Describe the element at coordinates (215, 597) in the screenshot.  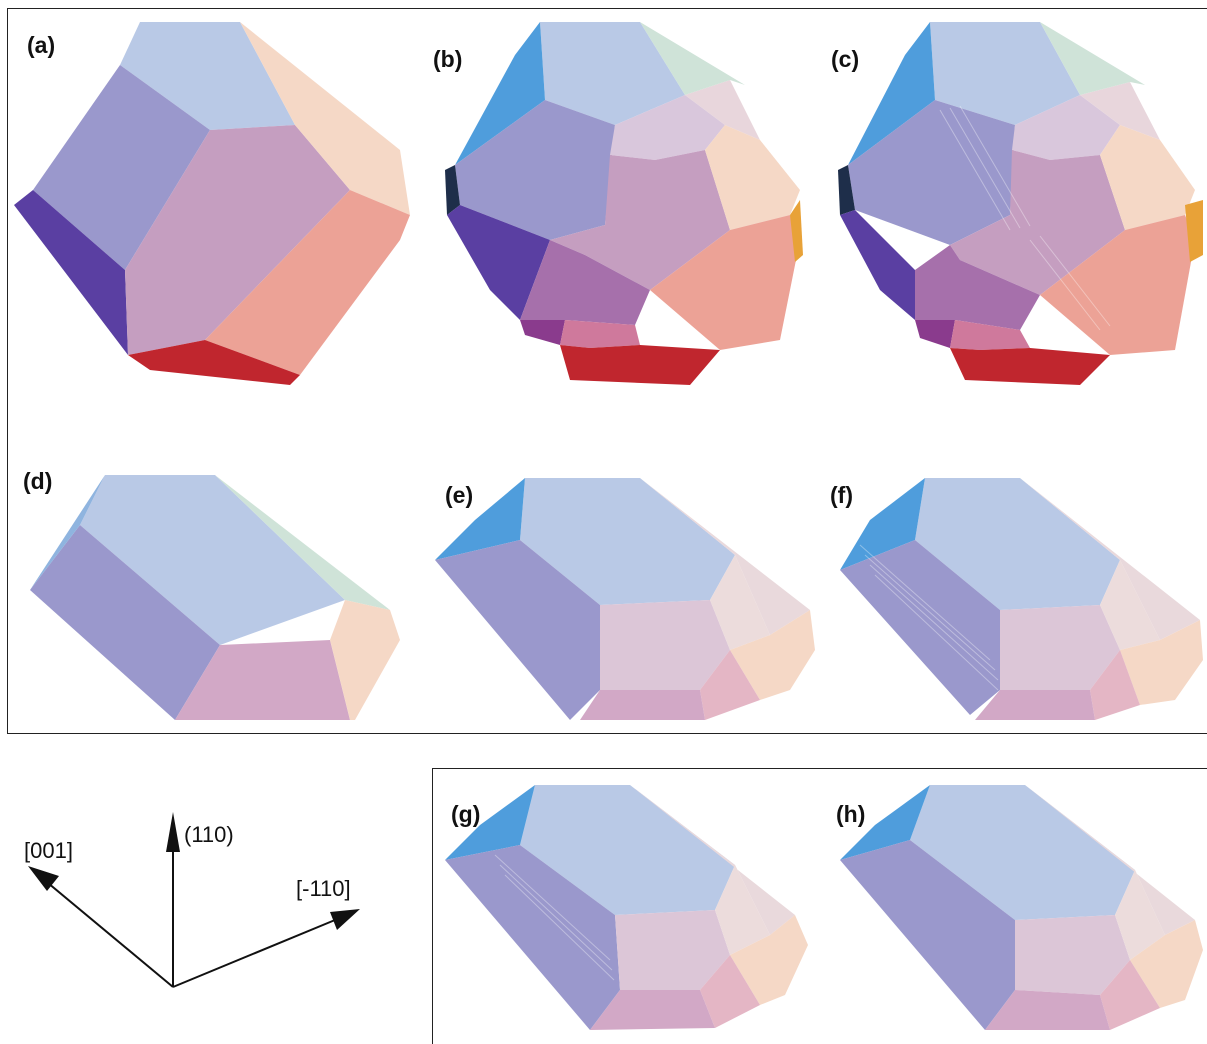
I see `crystal-d` at that location.